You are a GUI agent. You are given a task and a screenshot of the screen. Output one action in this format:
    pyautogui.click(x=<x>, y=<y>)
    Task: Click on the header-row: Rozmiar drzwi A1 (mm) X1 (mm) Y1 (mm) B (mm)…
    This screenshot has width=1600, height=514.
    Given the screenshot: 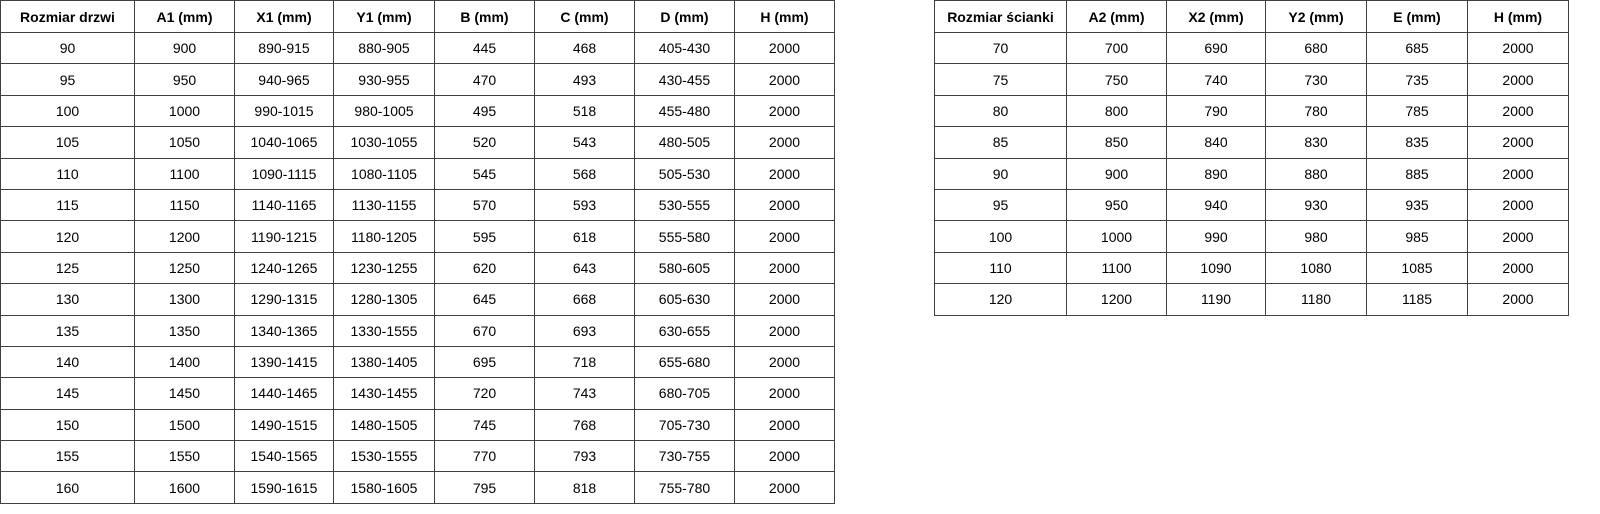 What is the action you would take?
    pyautogui.click(x=417, y=16)
    